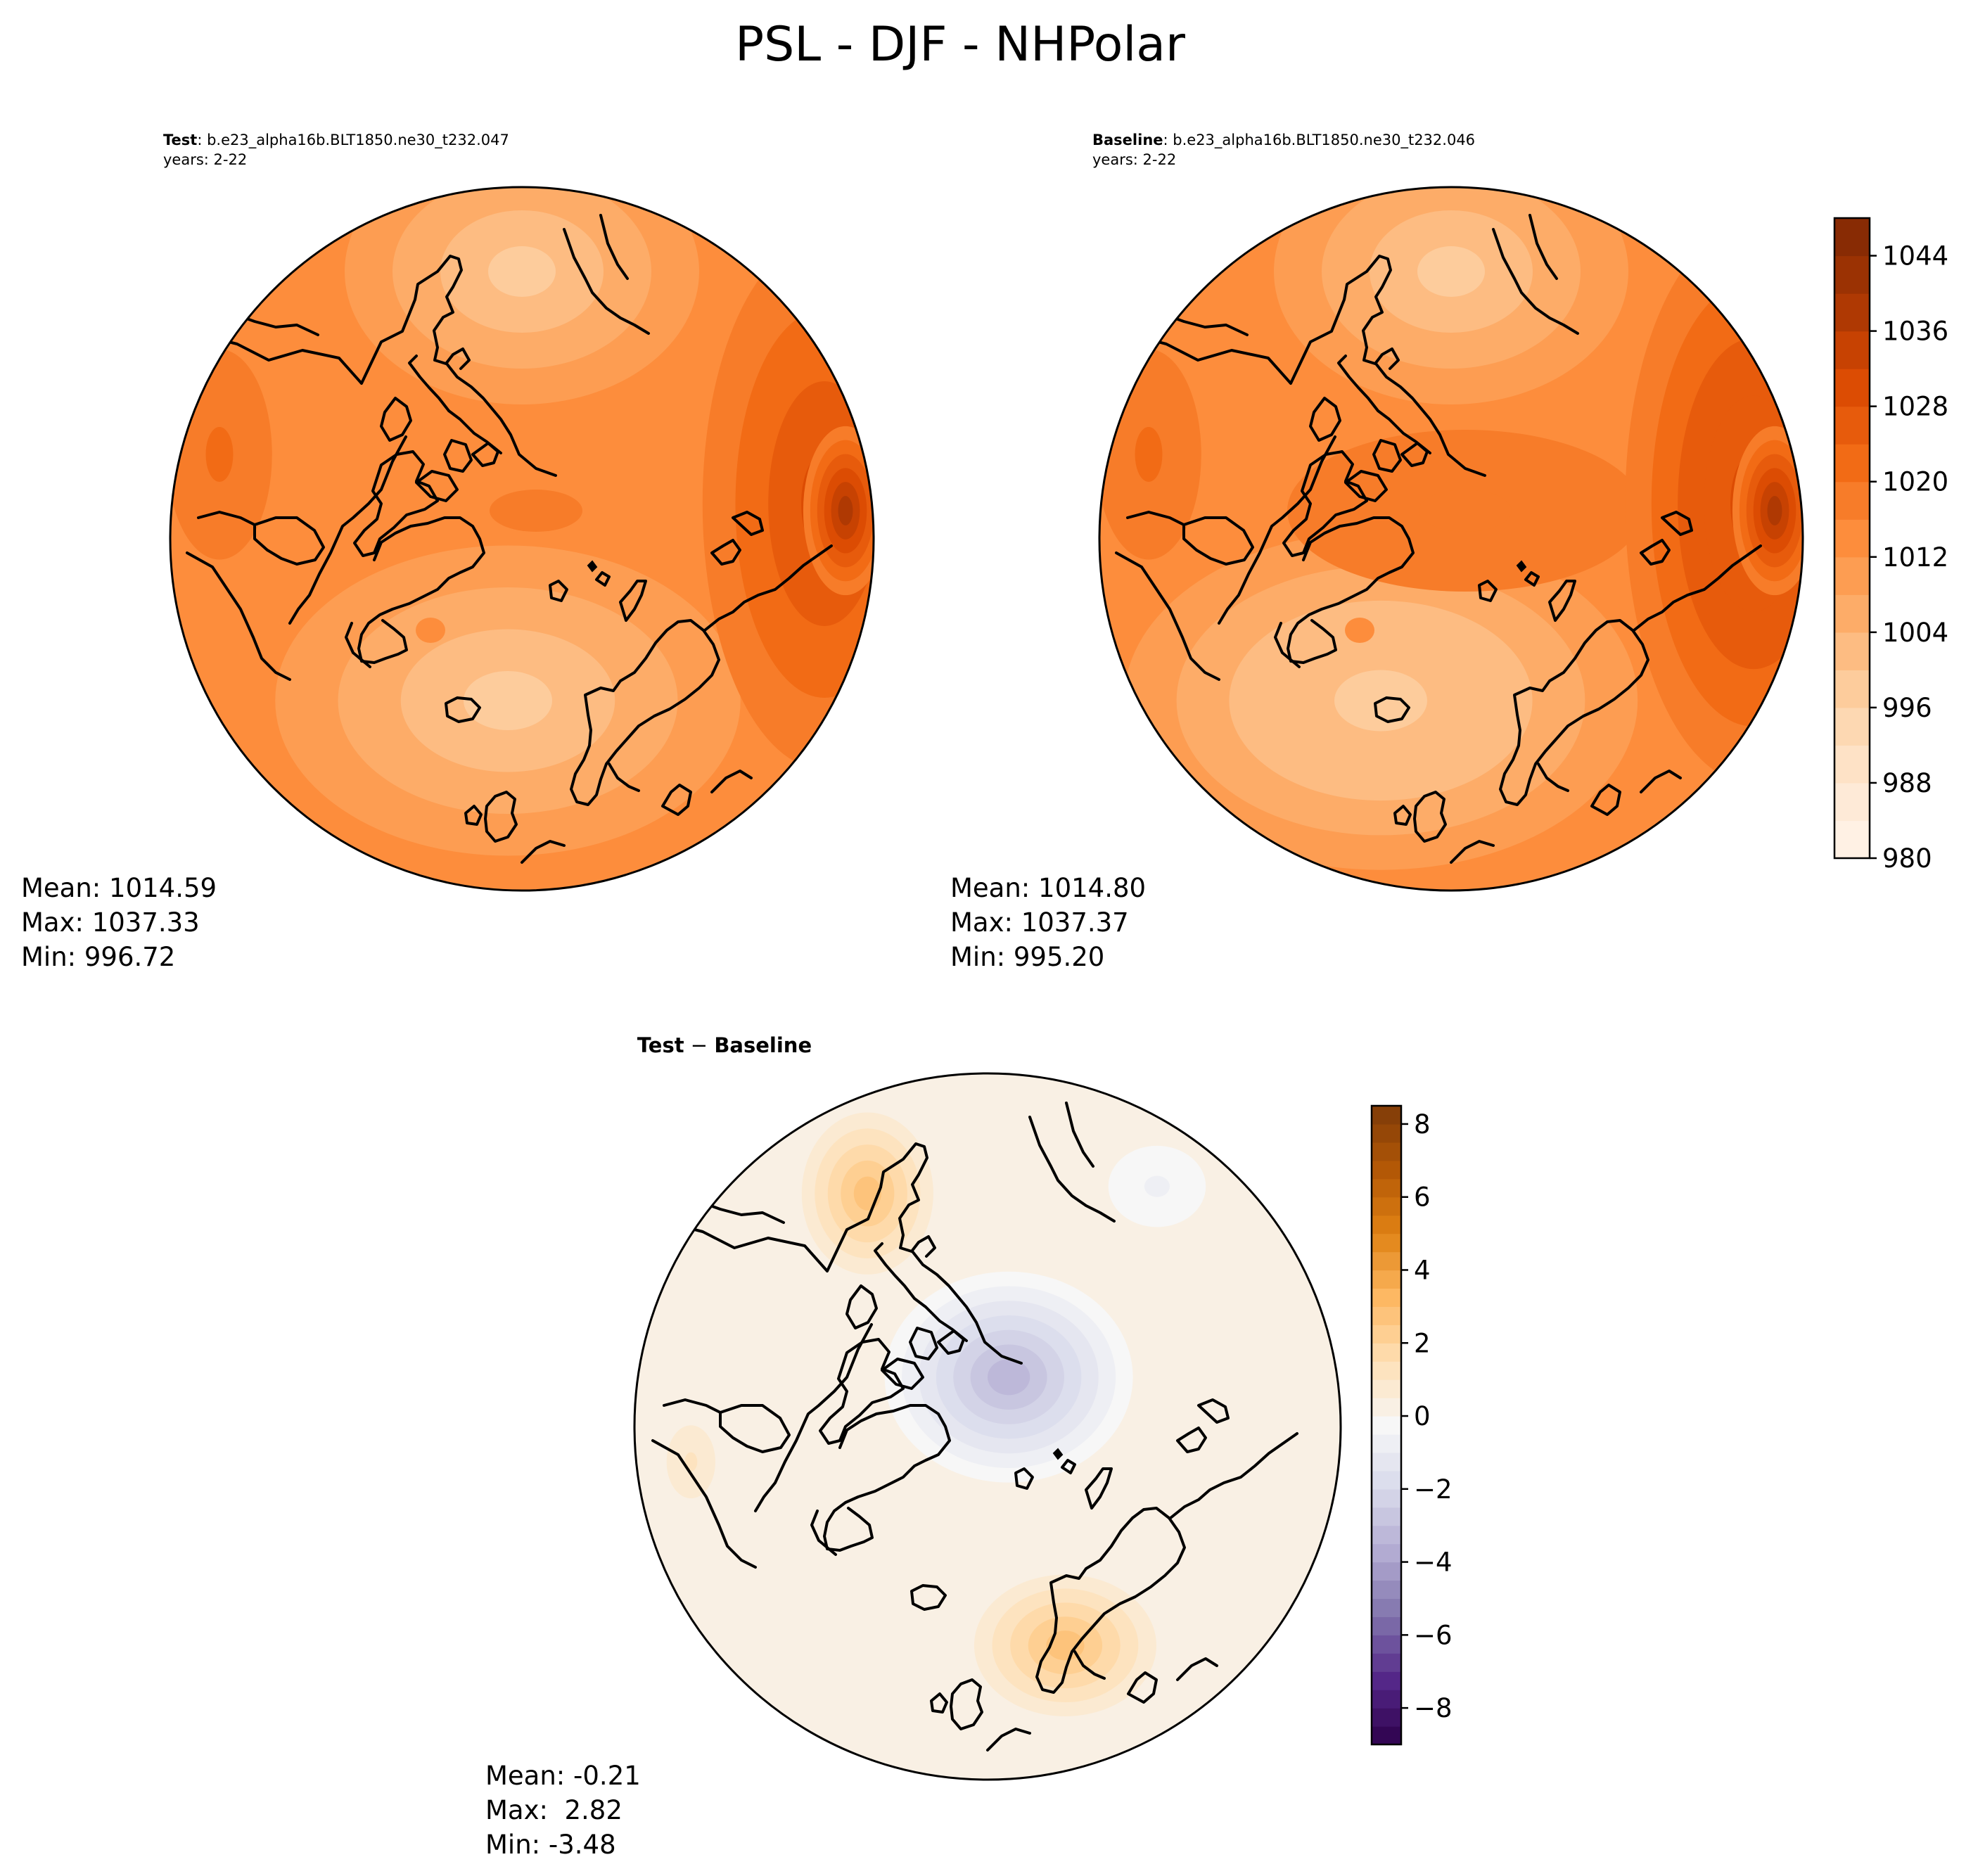 The height and width of the screenshot is (1876, 1985). Describe the element at coordinates (1157, 1186) in the screenshot. I see `contour-east-siberia-neg` at that location.